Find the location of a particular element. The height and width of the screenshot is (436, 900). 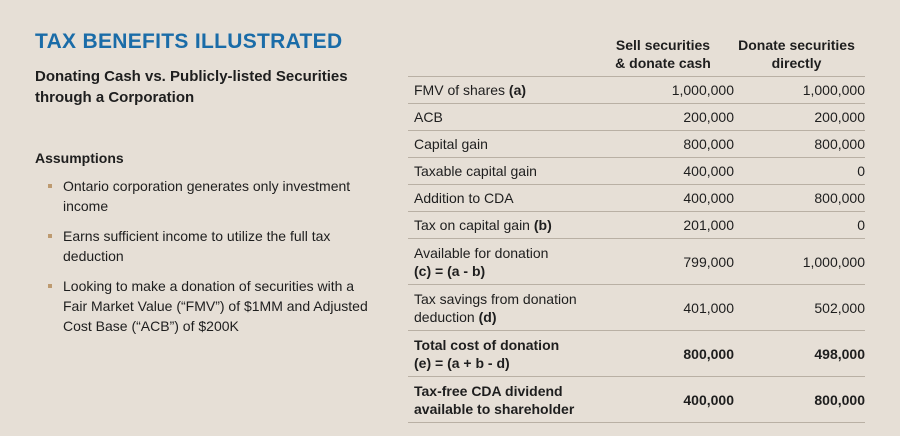

row-label: Tax on capital gain (b) is located at coordinates (506, 225).